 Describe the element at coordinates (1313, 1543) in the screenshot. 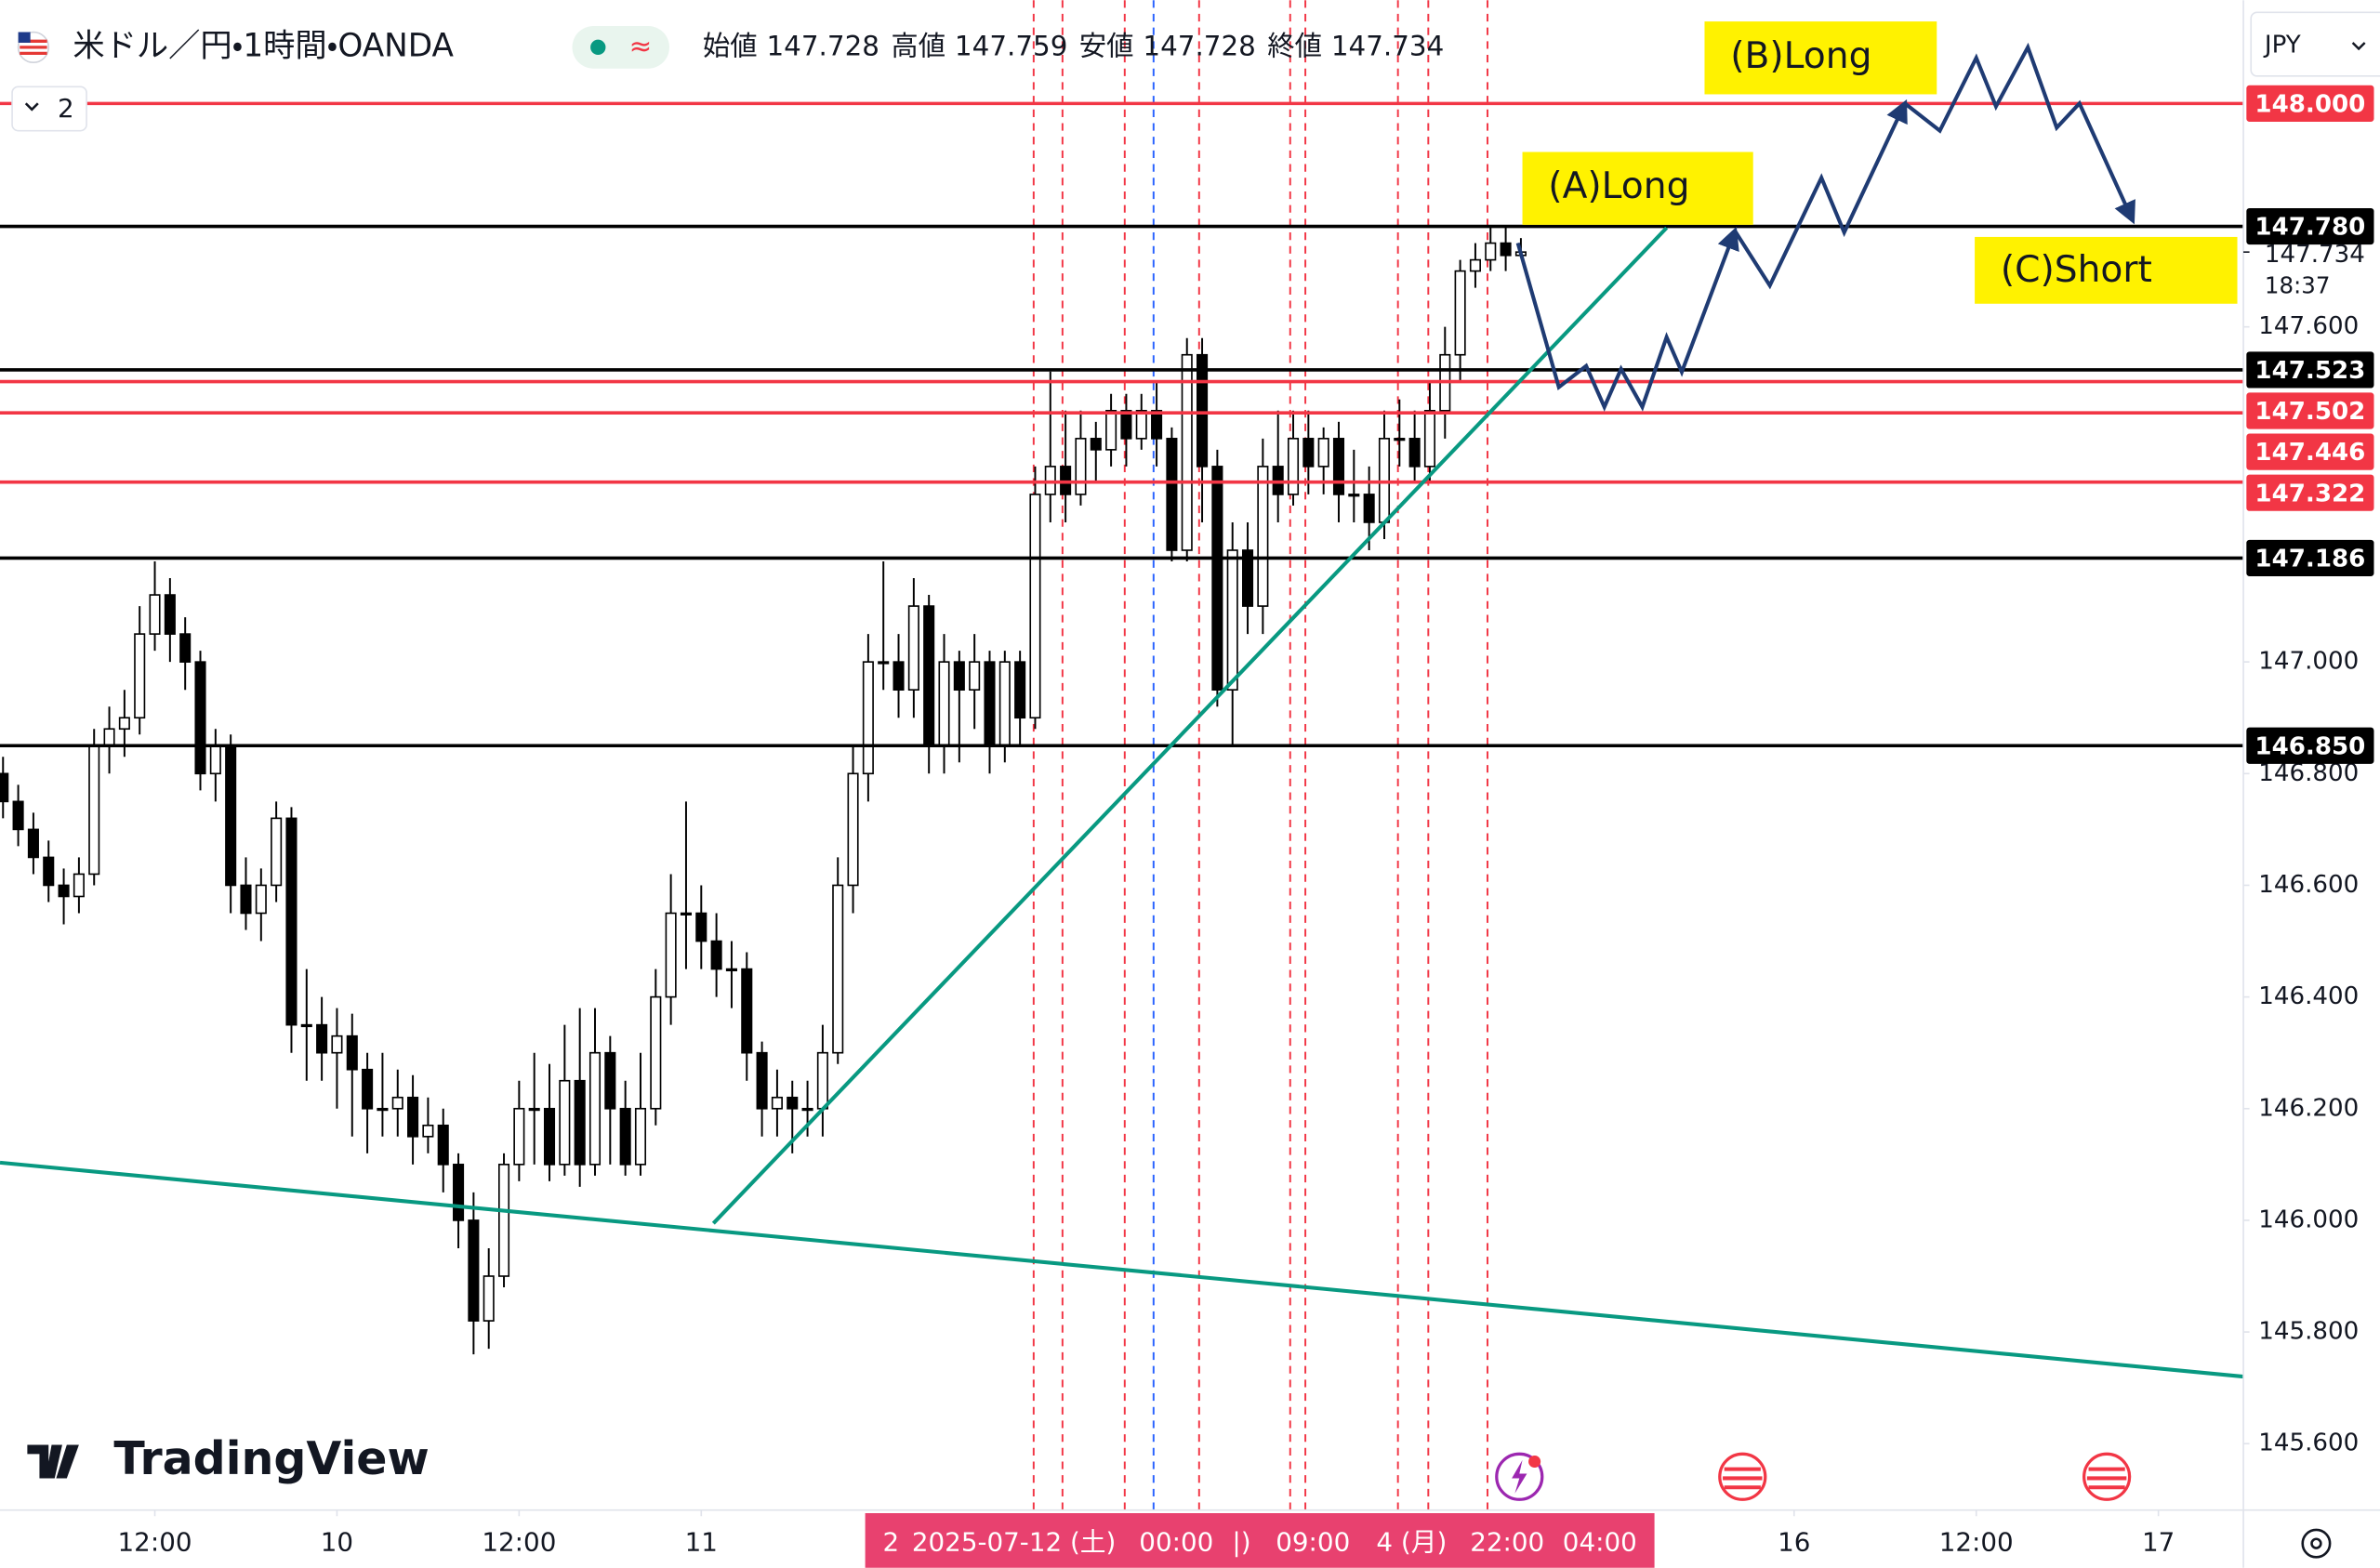

I see `range-label: 09:00` at that location.